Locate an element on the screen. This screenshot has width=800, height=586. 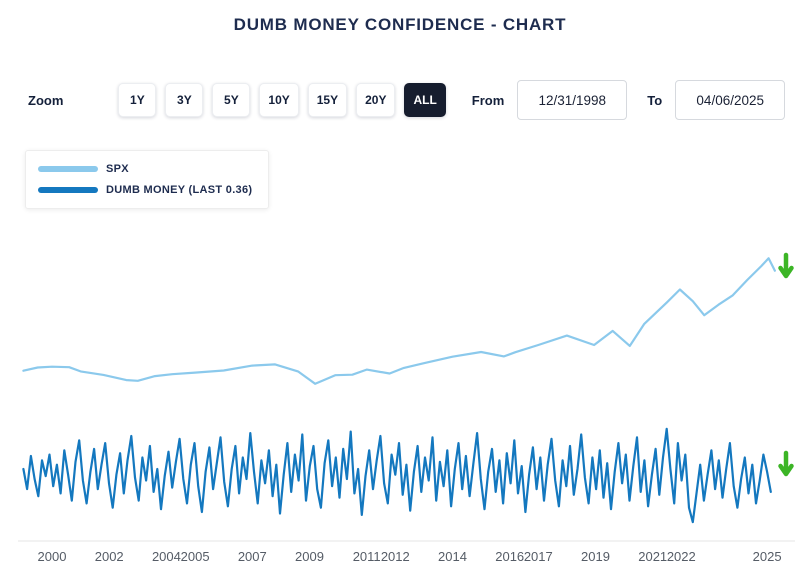
x-axis-label: 2017 is located at coordinates (538, 556).